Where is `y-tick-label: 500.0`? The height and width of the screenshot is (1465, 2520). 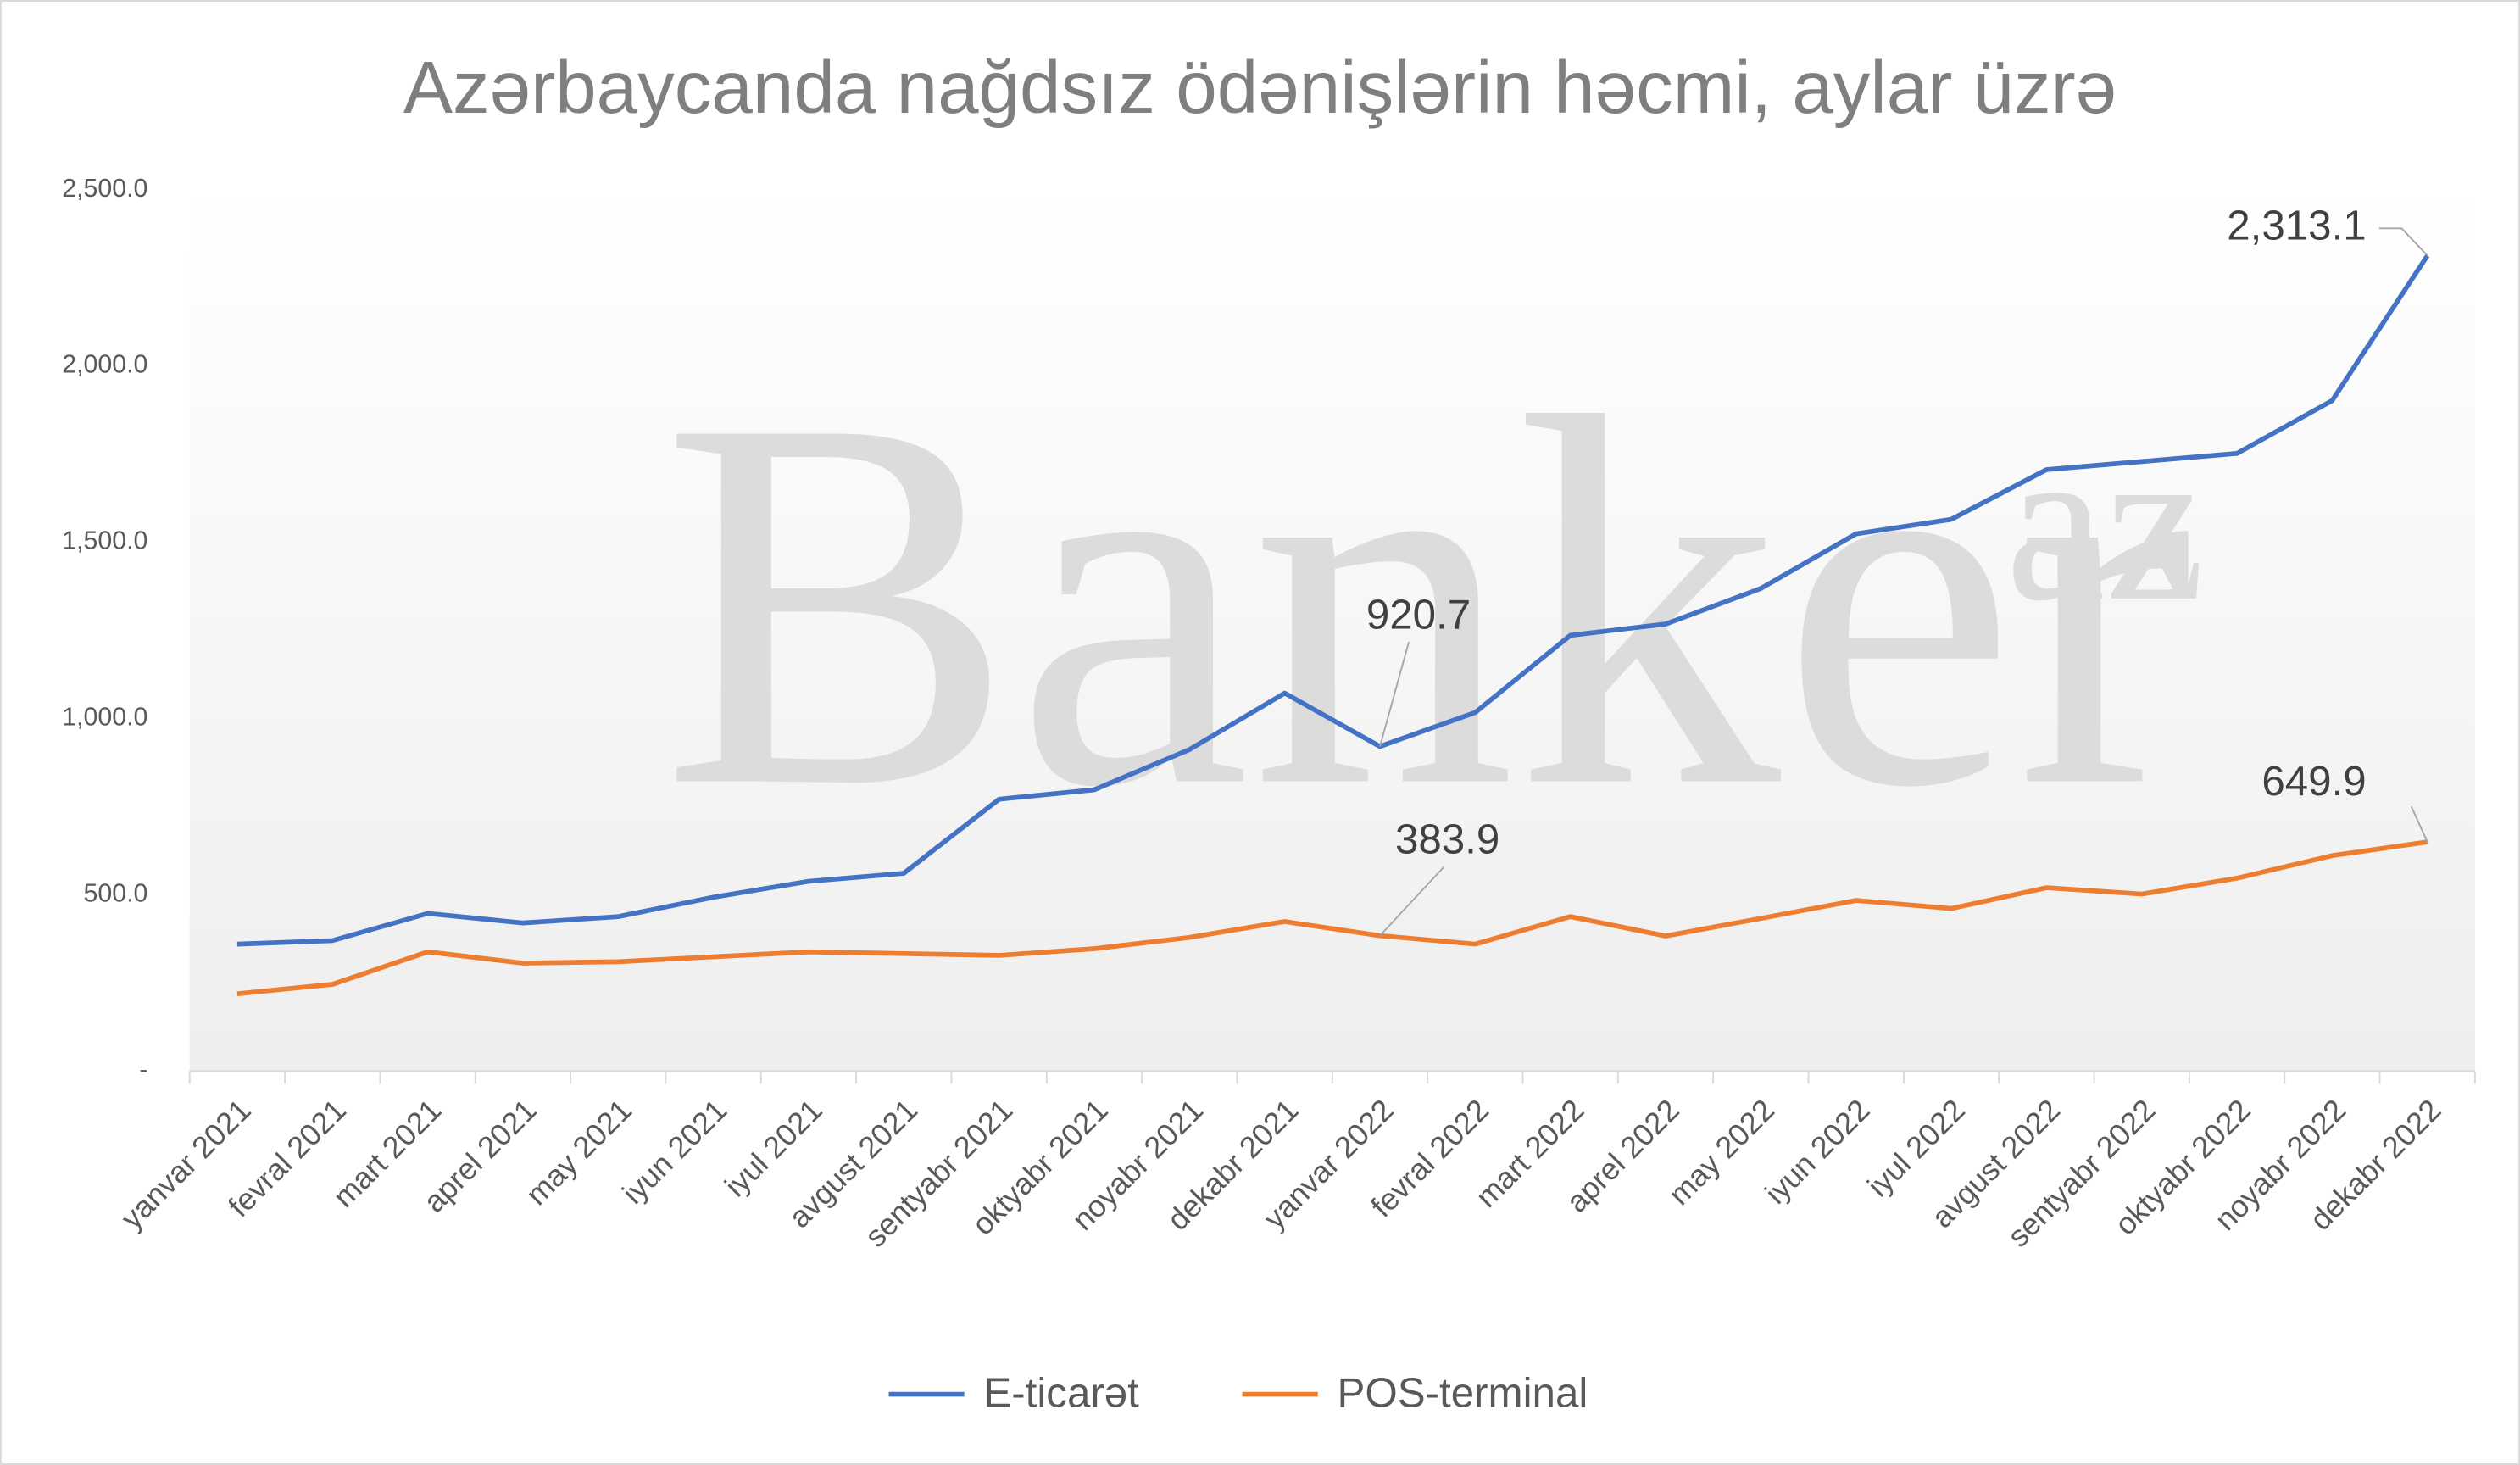 y-tick-label: 500.0 is located at coordinates (116, 893).